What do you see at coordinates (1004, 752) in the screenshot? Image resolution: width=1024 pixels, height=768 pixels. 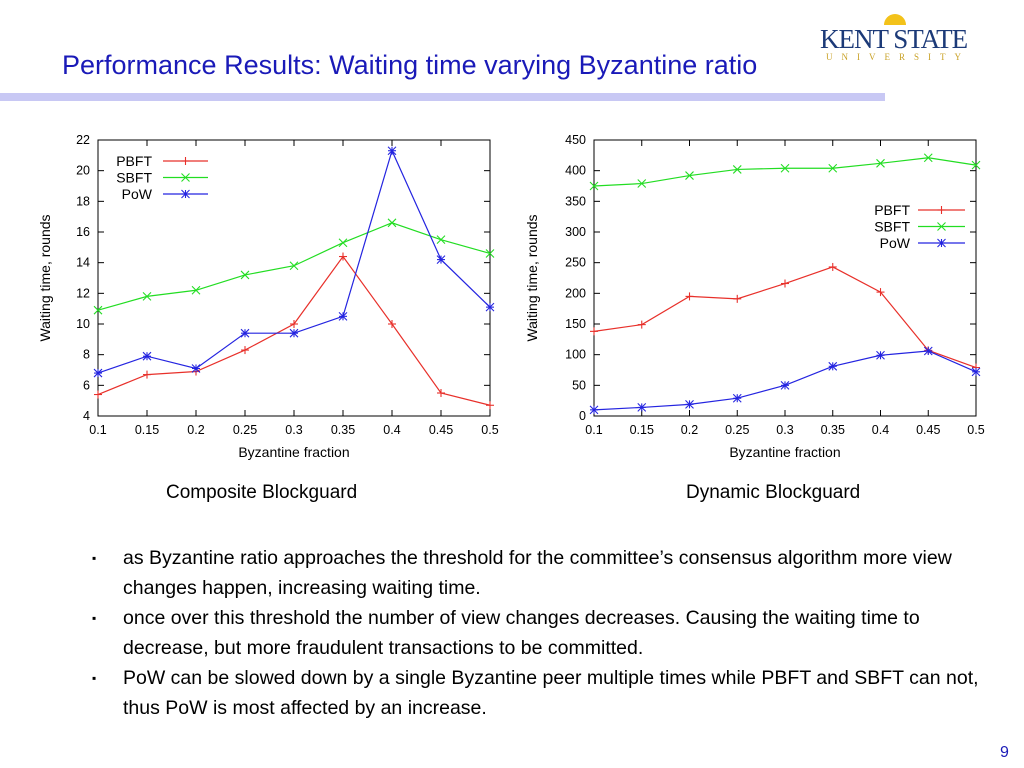 I see `page-number: 9` at bounding box center [1004, 752].